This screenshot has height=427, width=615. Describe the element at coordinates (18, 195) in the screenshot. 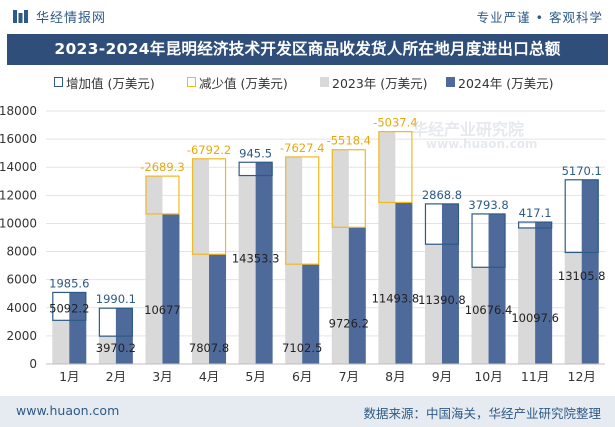

I see `y-tick-label: 12000` at that location.